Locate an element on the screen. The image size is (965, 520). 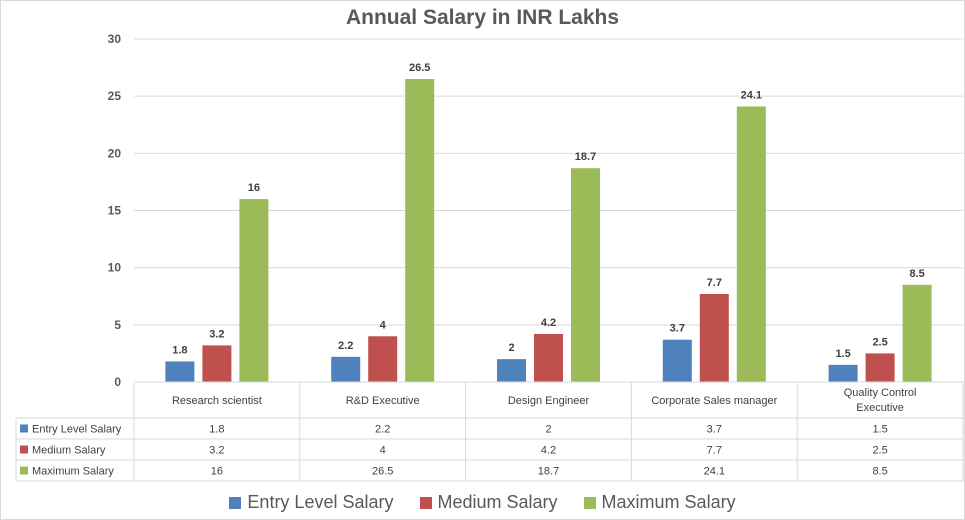
data-label: 1.8 is located at coordinates (179, 350).